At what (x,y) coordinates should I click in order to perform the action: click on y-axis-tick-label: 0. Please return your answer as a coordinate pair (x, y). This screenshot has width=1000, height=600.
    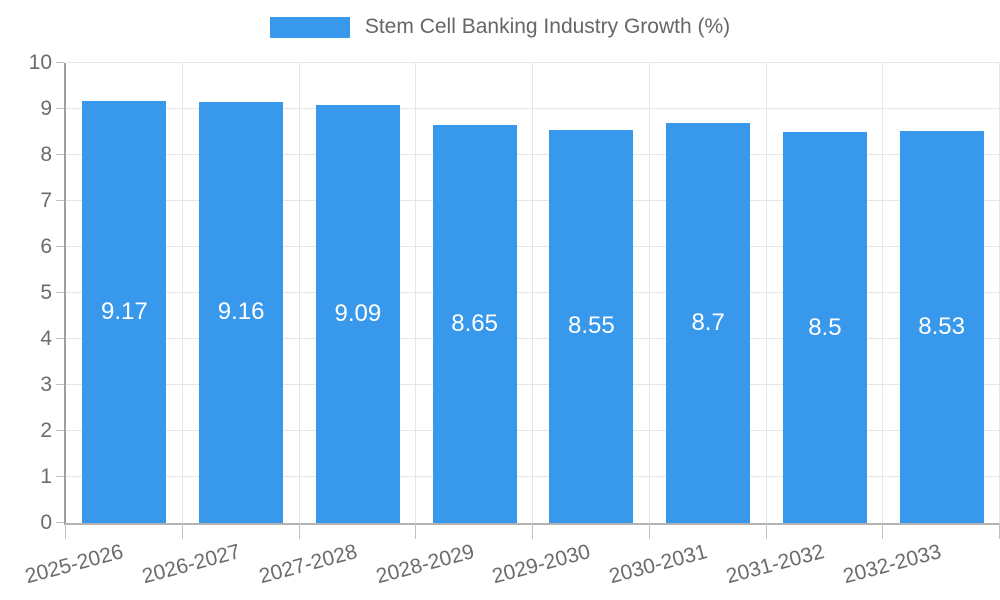
    Looking at the image, I should click on (46, 522).